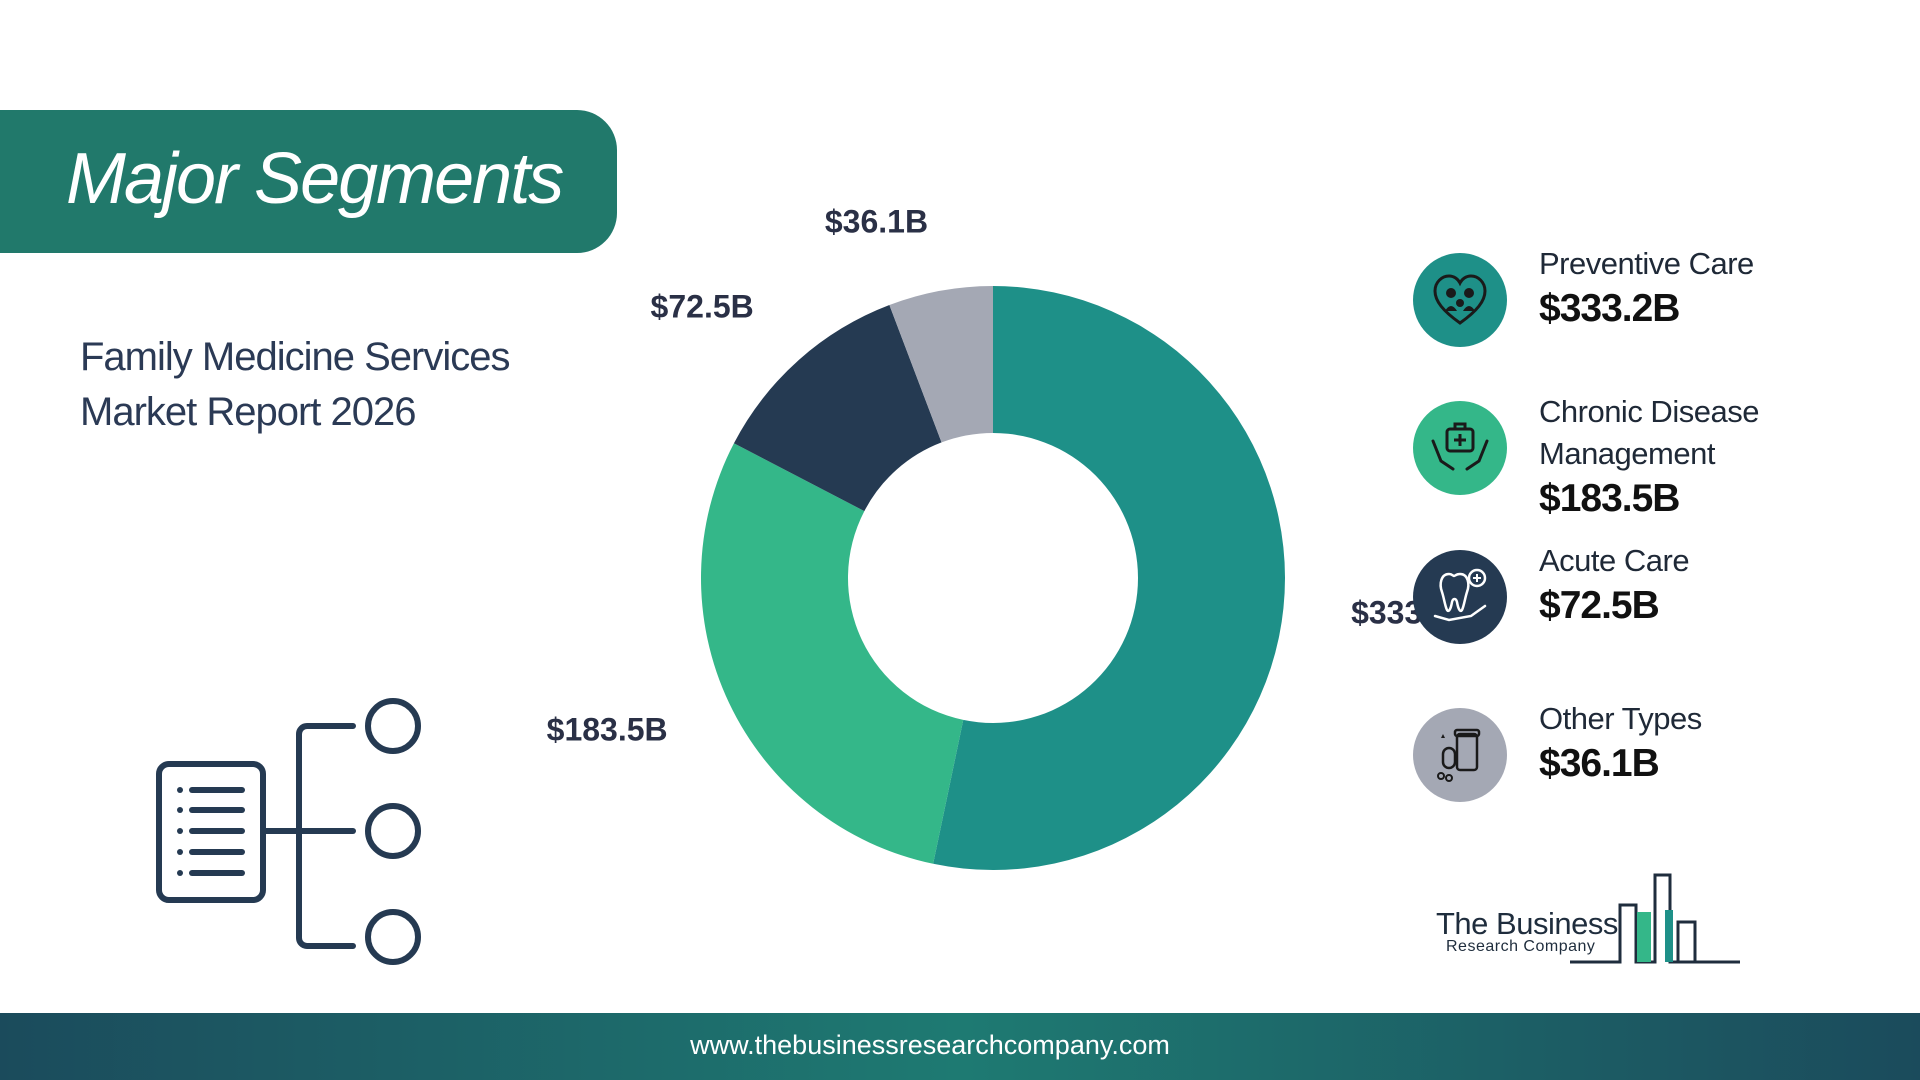 The width and height of the screenshot is (1920, 1080). What do you see at coordinates (315, 179) in the screenshot?
I see `page-title: Major Segments` at bounding box center [315, 179].